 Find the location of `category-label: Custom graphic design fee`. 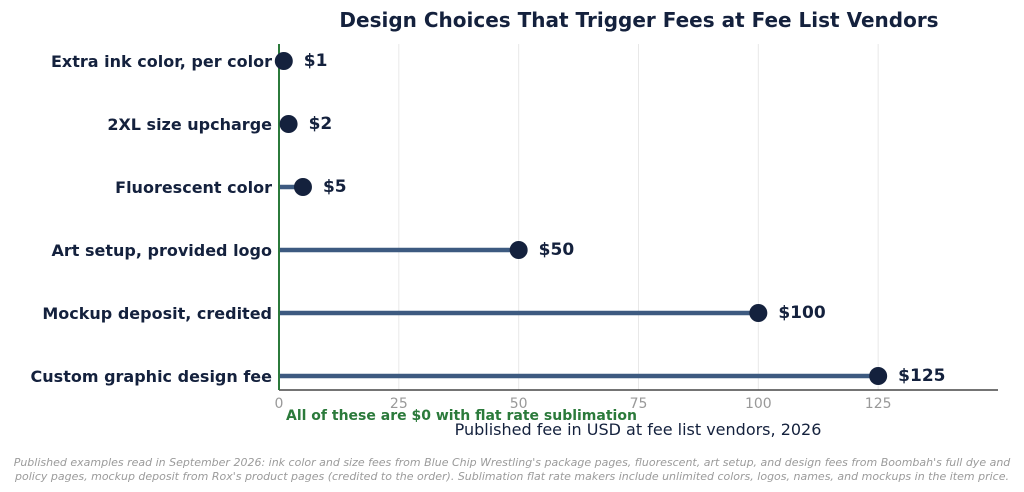

category-label: Custom graphic design fee is located at coordinates (152, 376).